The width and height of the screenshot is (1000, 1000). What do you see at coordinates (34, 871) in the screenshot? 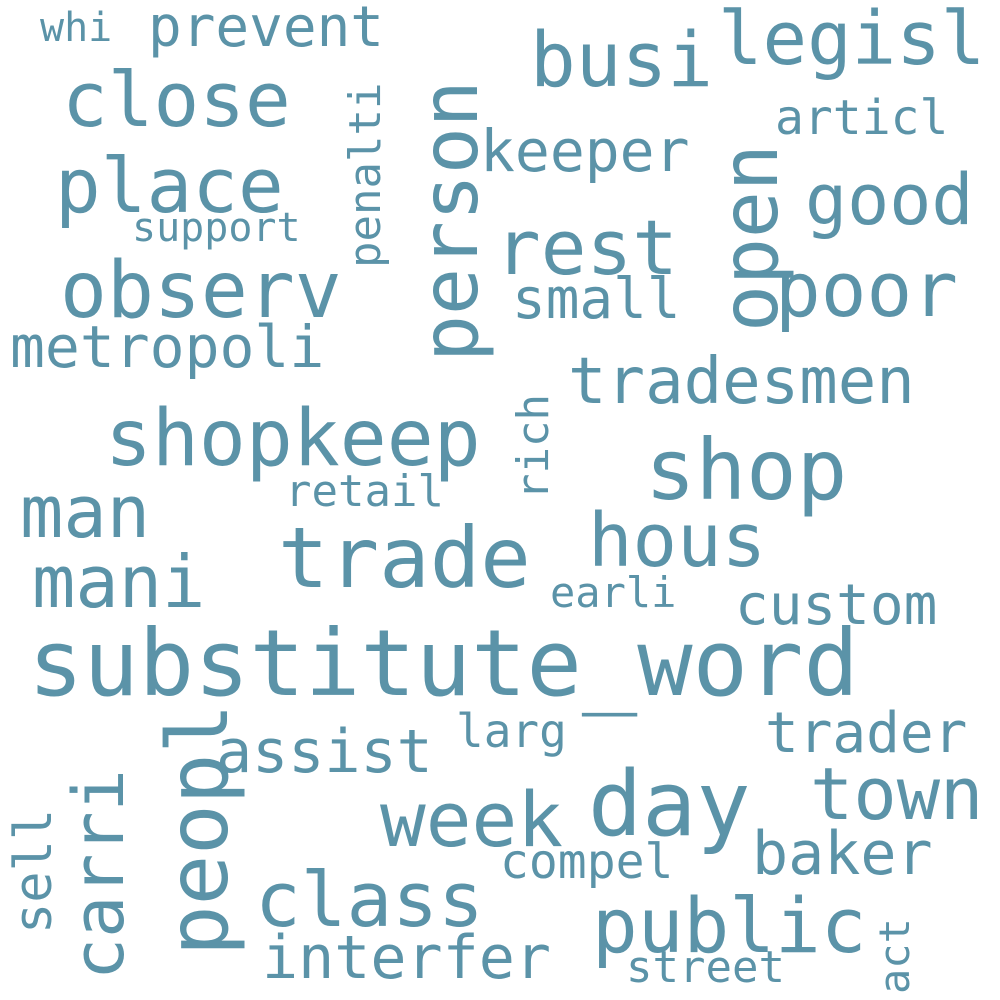
I see `word-sell: sell` at bounding box center [34, 871].